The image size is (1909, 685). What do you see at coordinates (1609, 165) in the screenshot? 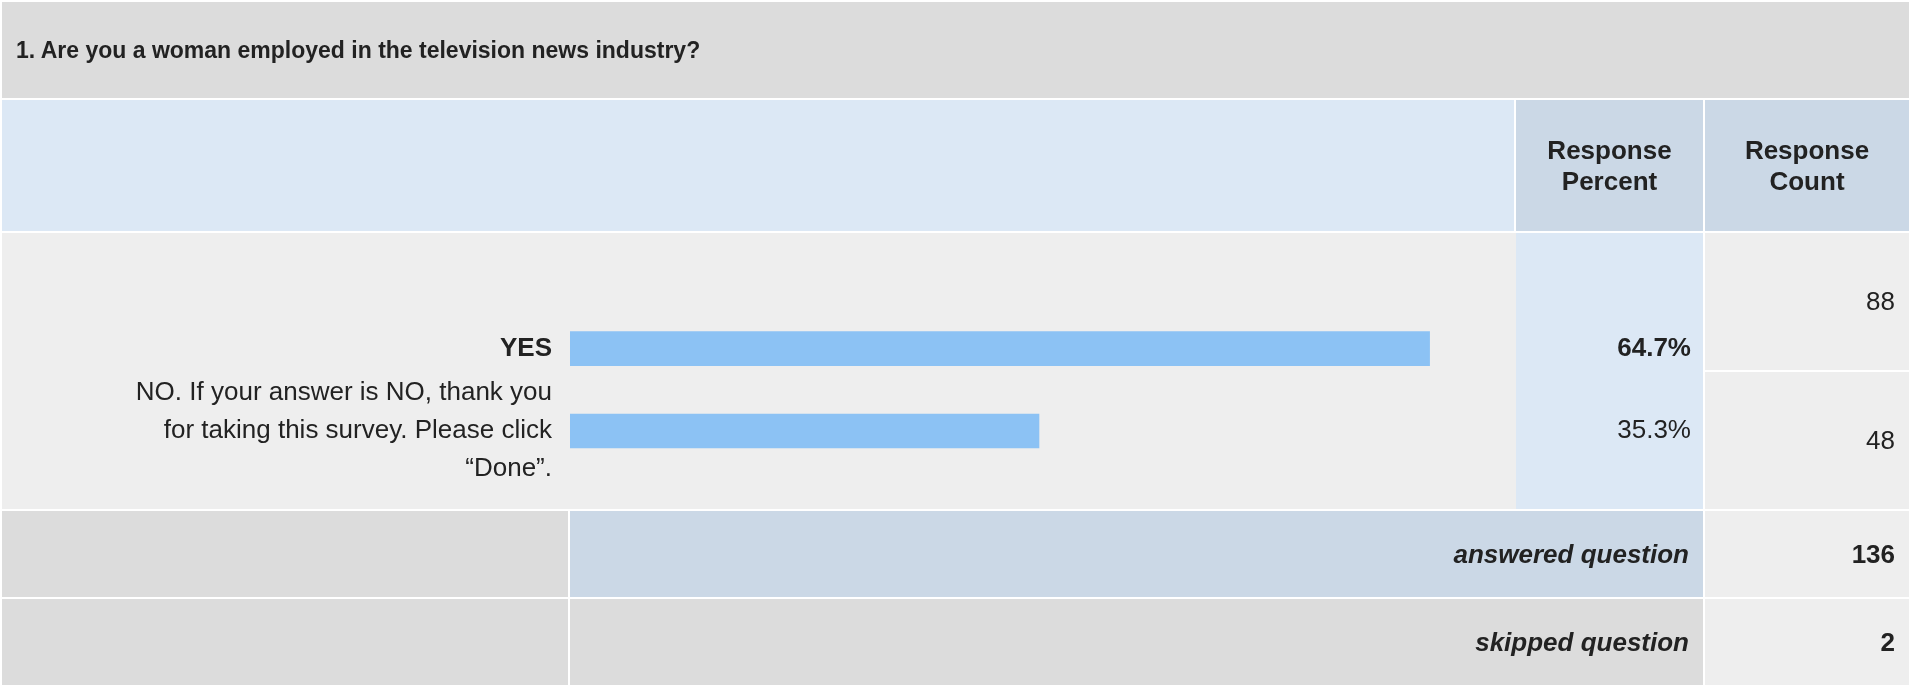
I see `text: Response Percent` at bounding box center [1609, 165].